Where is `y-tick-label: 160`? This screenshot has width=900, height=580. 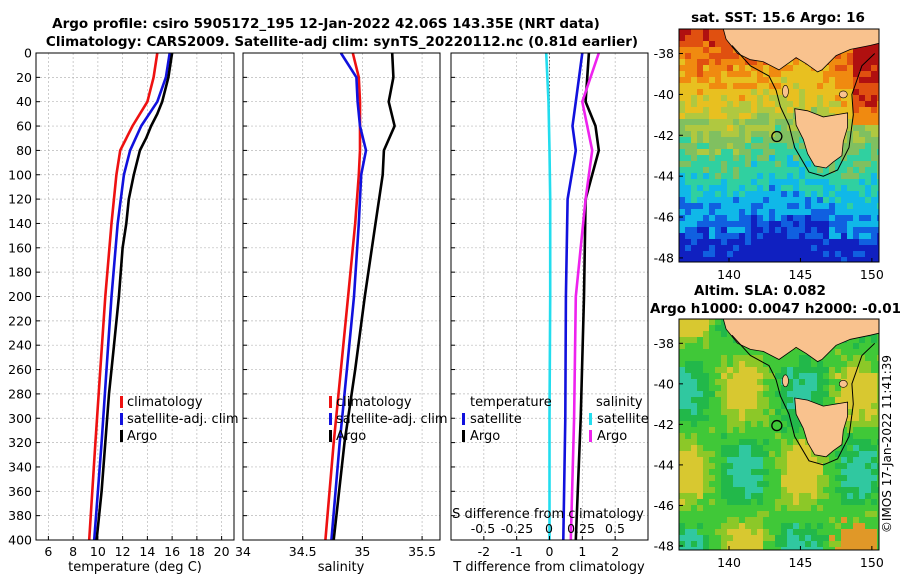
y-tick-label: 160 is located at coordinates (20, 247).